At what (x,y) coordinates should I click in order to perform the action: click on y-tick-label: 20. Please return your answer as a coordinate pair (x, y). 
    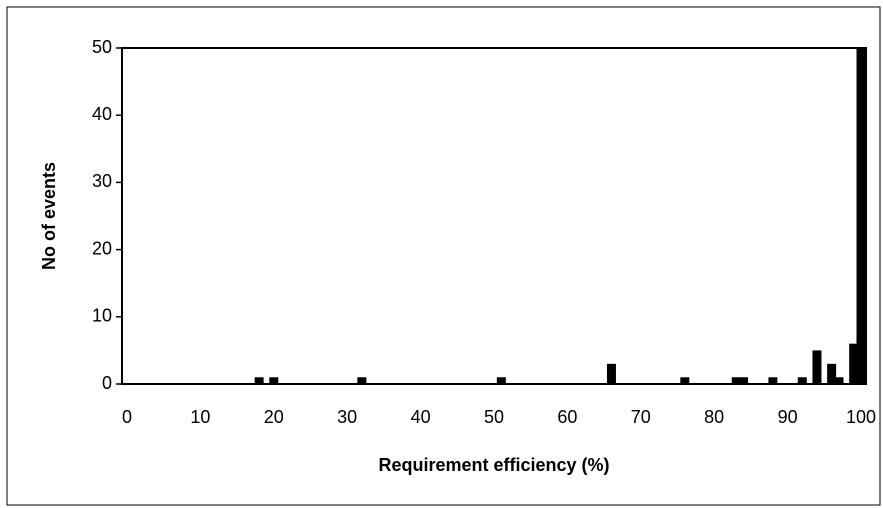
    Looking at the image, I should click on (102, 248).